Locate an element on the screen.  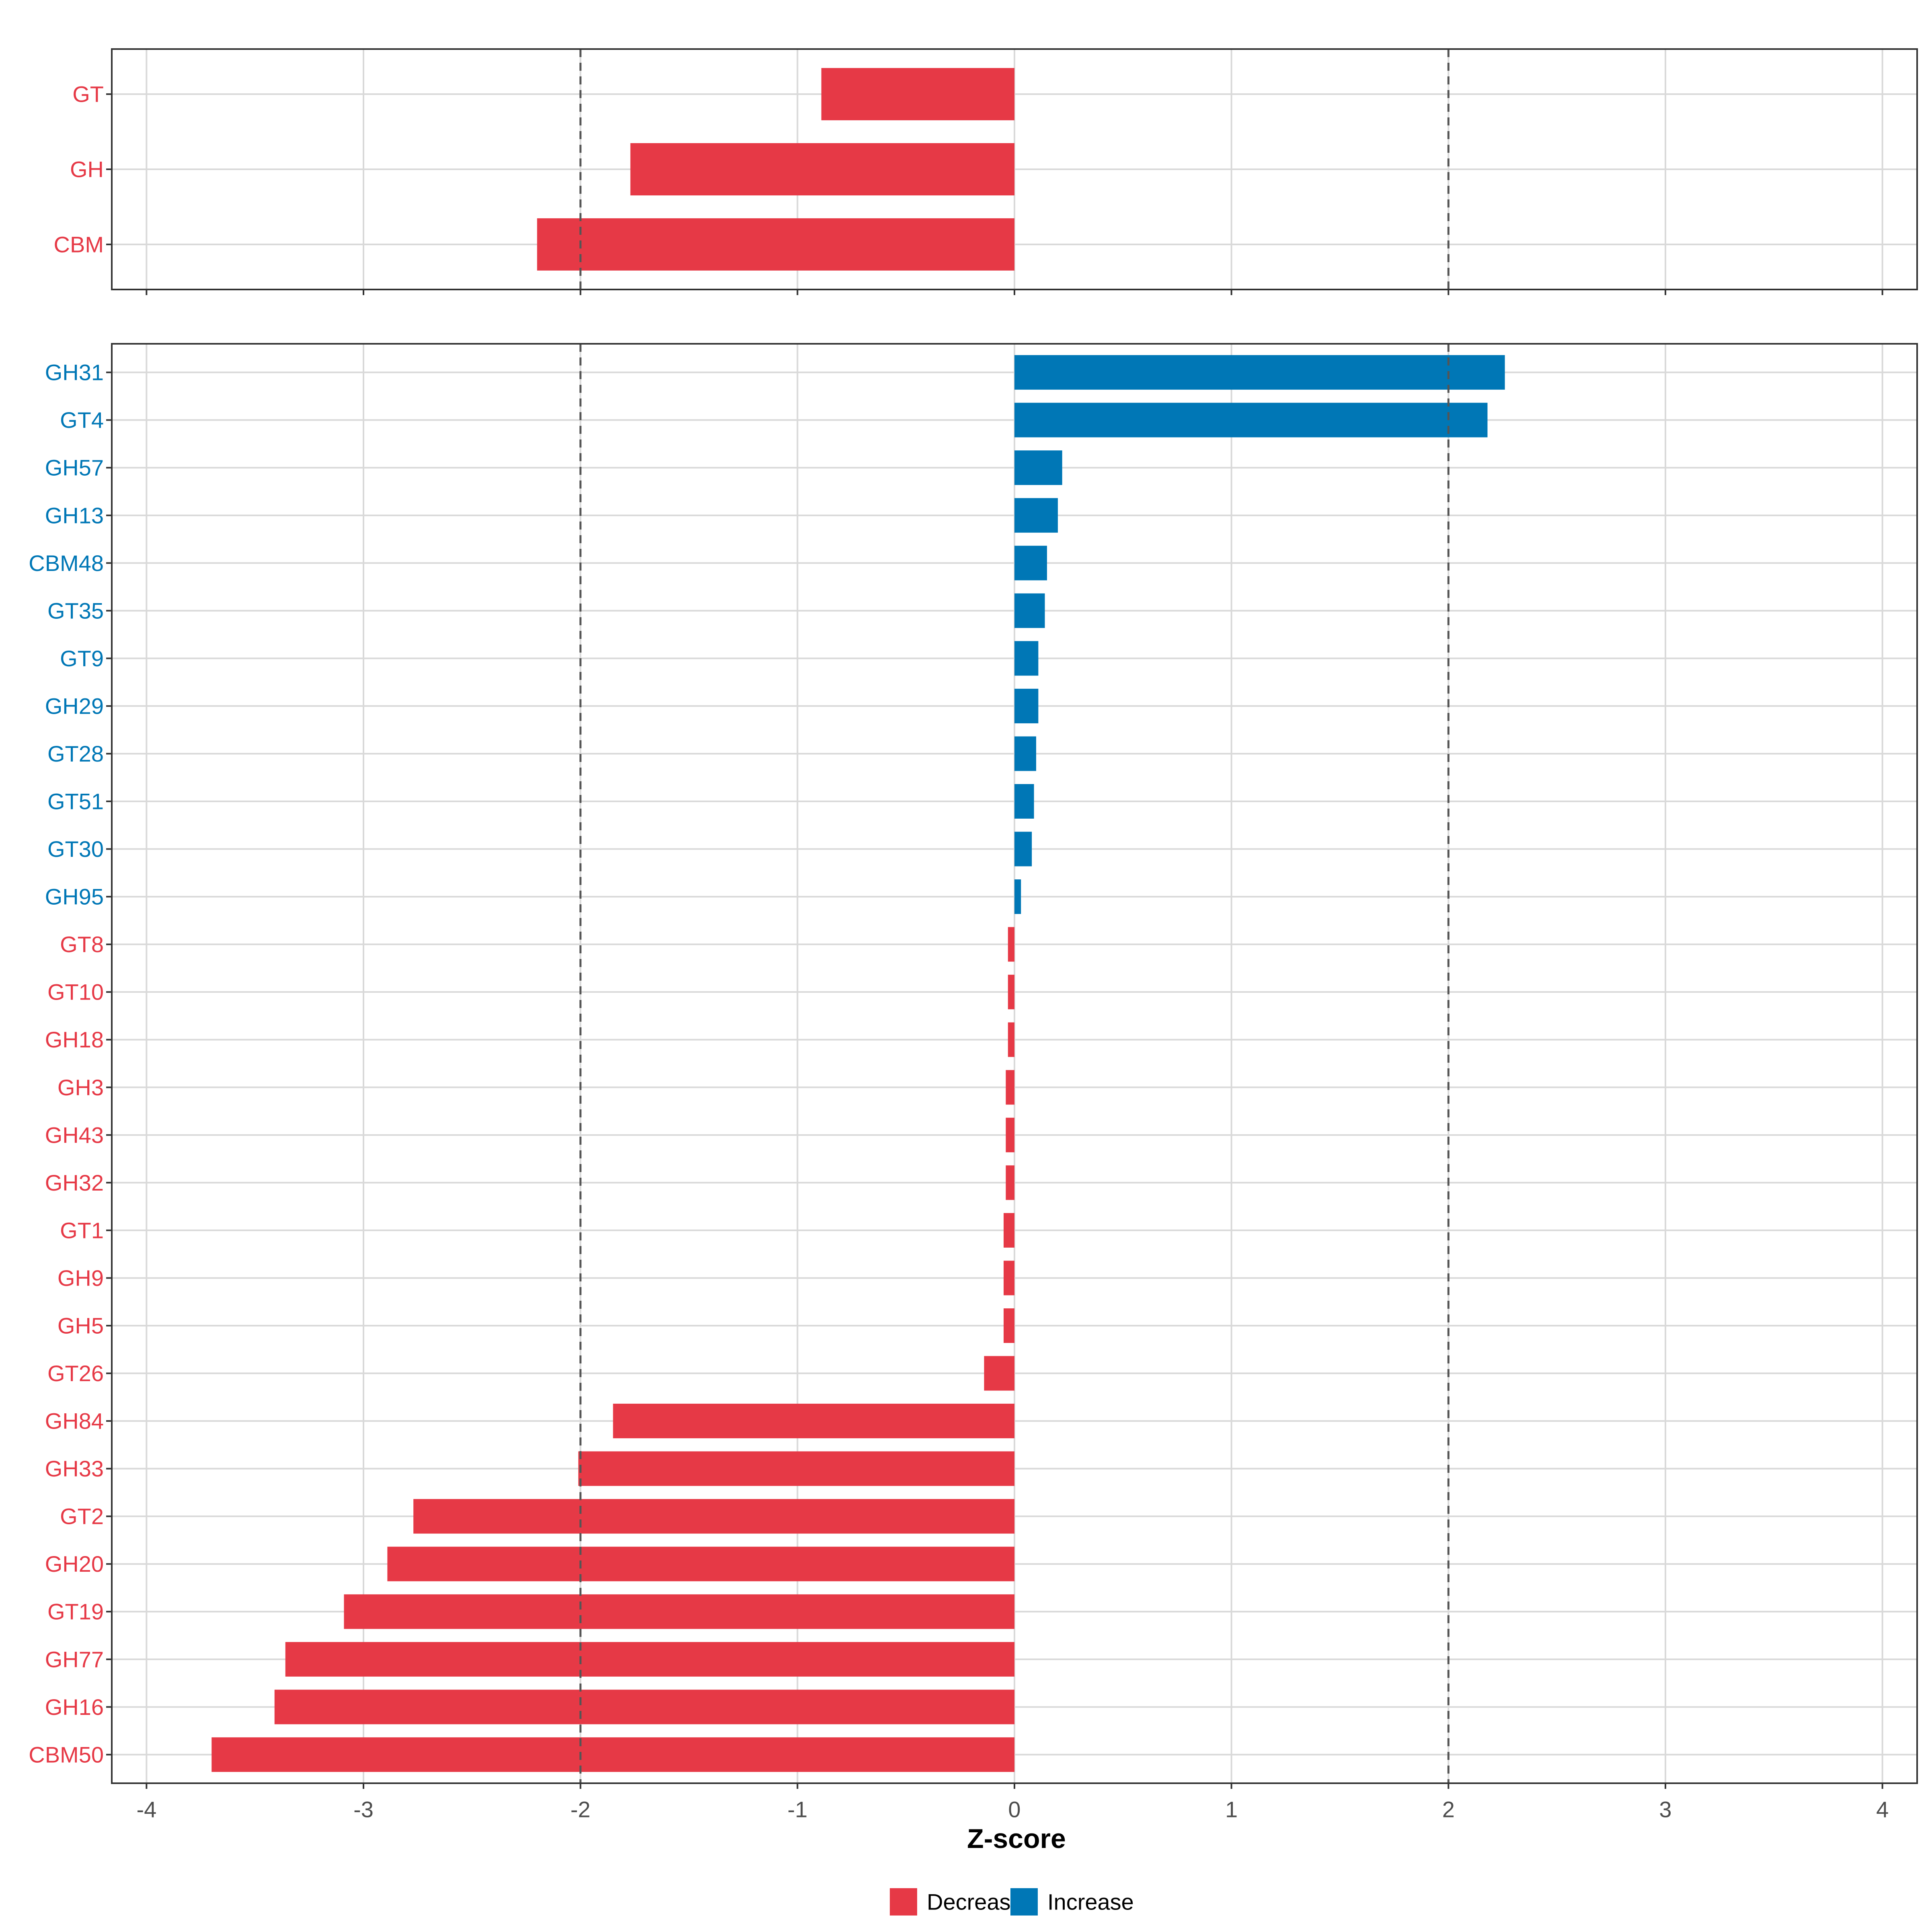
bar-gt35 is located at coordinates (1029, 610).